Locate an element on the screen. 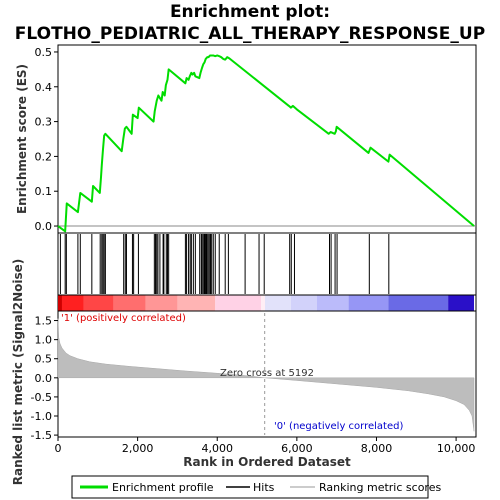  metric-y-tick-label-3: 0.0 is located at coordinates (44, 378).